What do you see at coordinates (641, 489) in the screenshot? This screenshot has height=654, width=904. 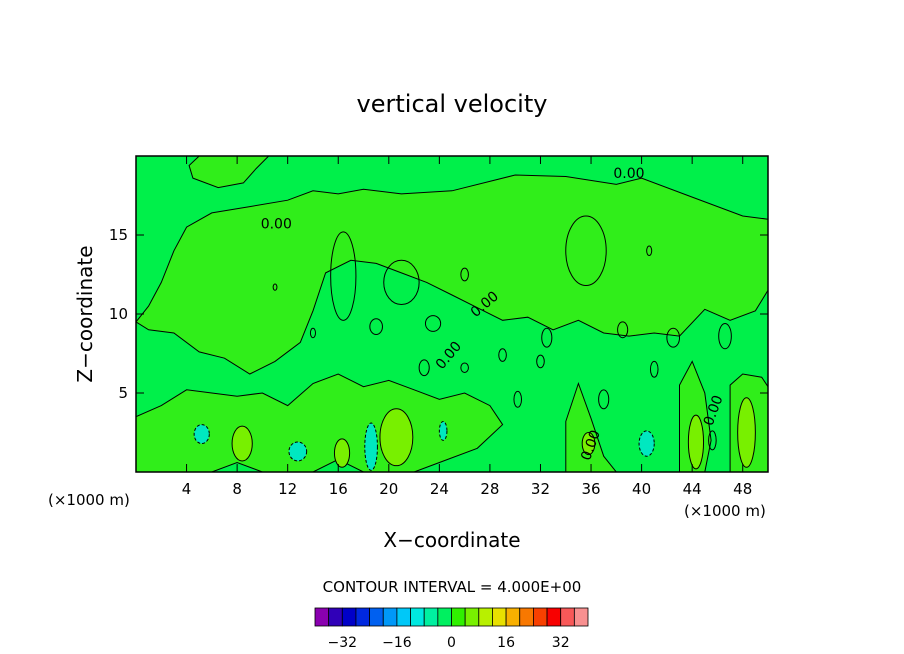 I see `x-tick-label: 40` at bounding box center [641, 489].